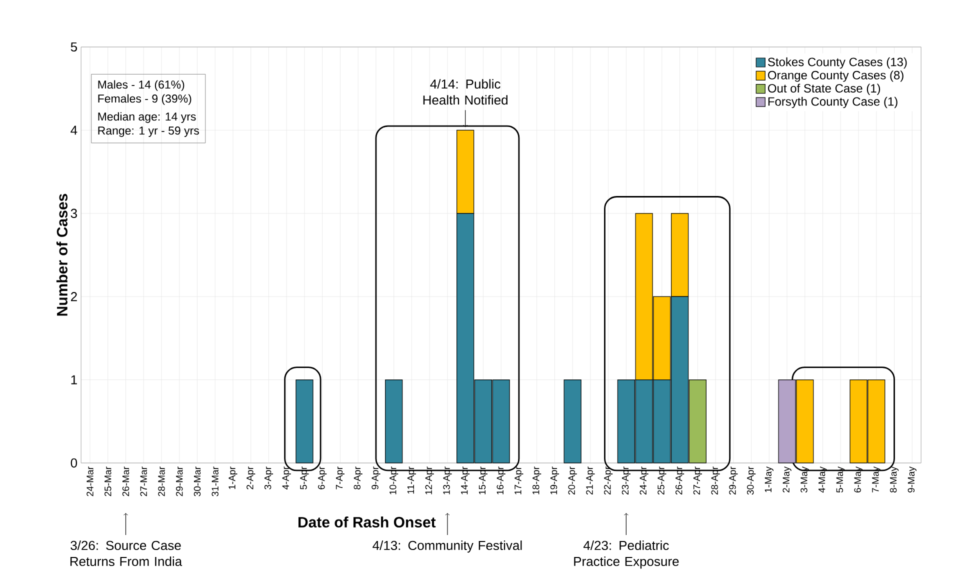 This screenshot has height=586, width=954. I want to click on annotation: Median age: 14 yrs, so click(147, 117).